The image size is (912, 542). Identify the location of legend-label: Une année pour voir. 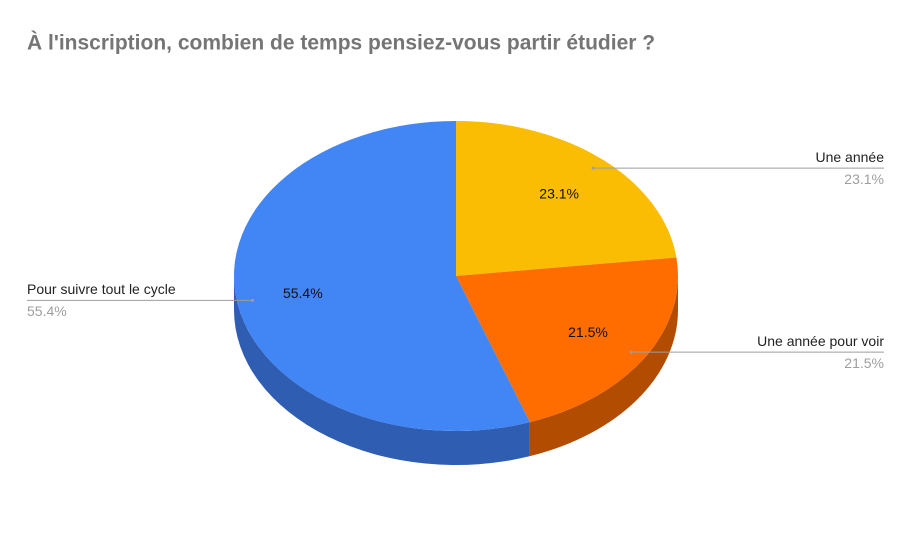
(820, 341).